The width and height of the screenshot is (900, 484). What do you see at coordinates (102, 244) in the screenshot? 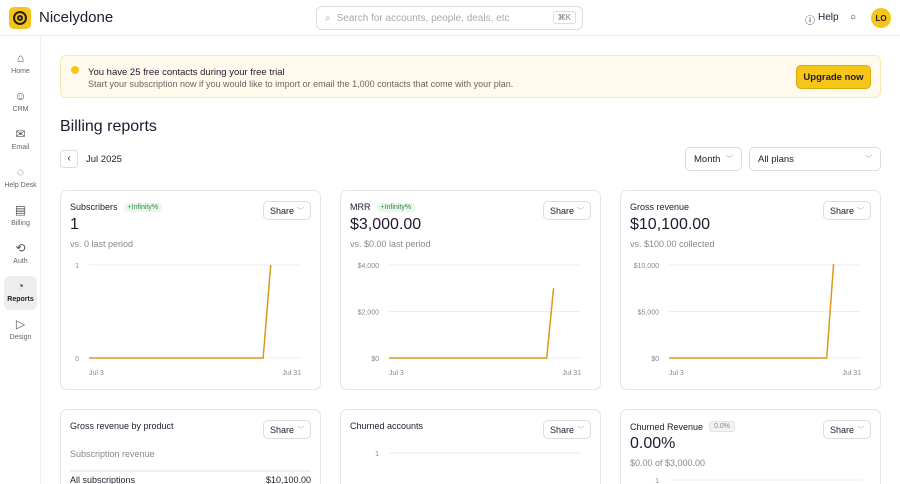
I see `card-subtitle: vs. 0 last period` at bounding box center [102, 244].